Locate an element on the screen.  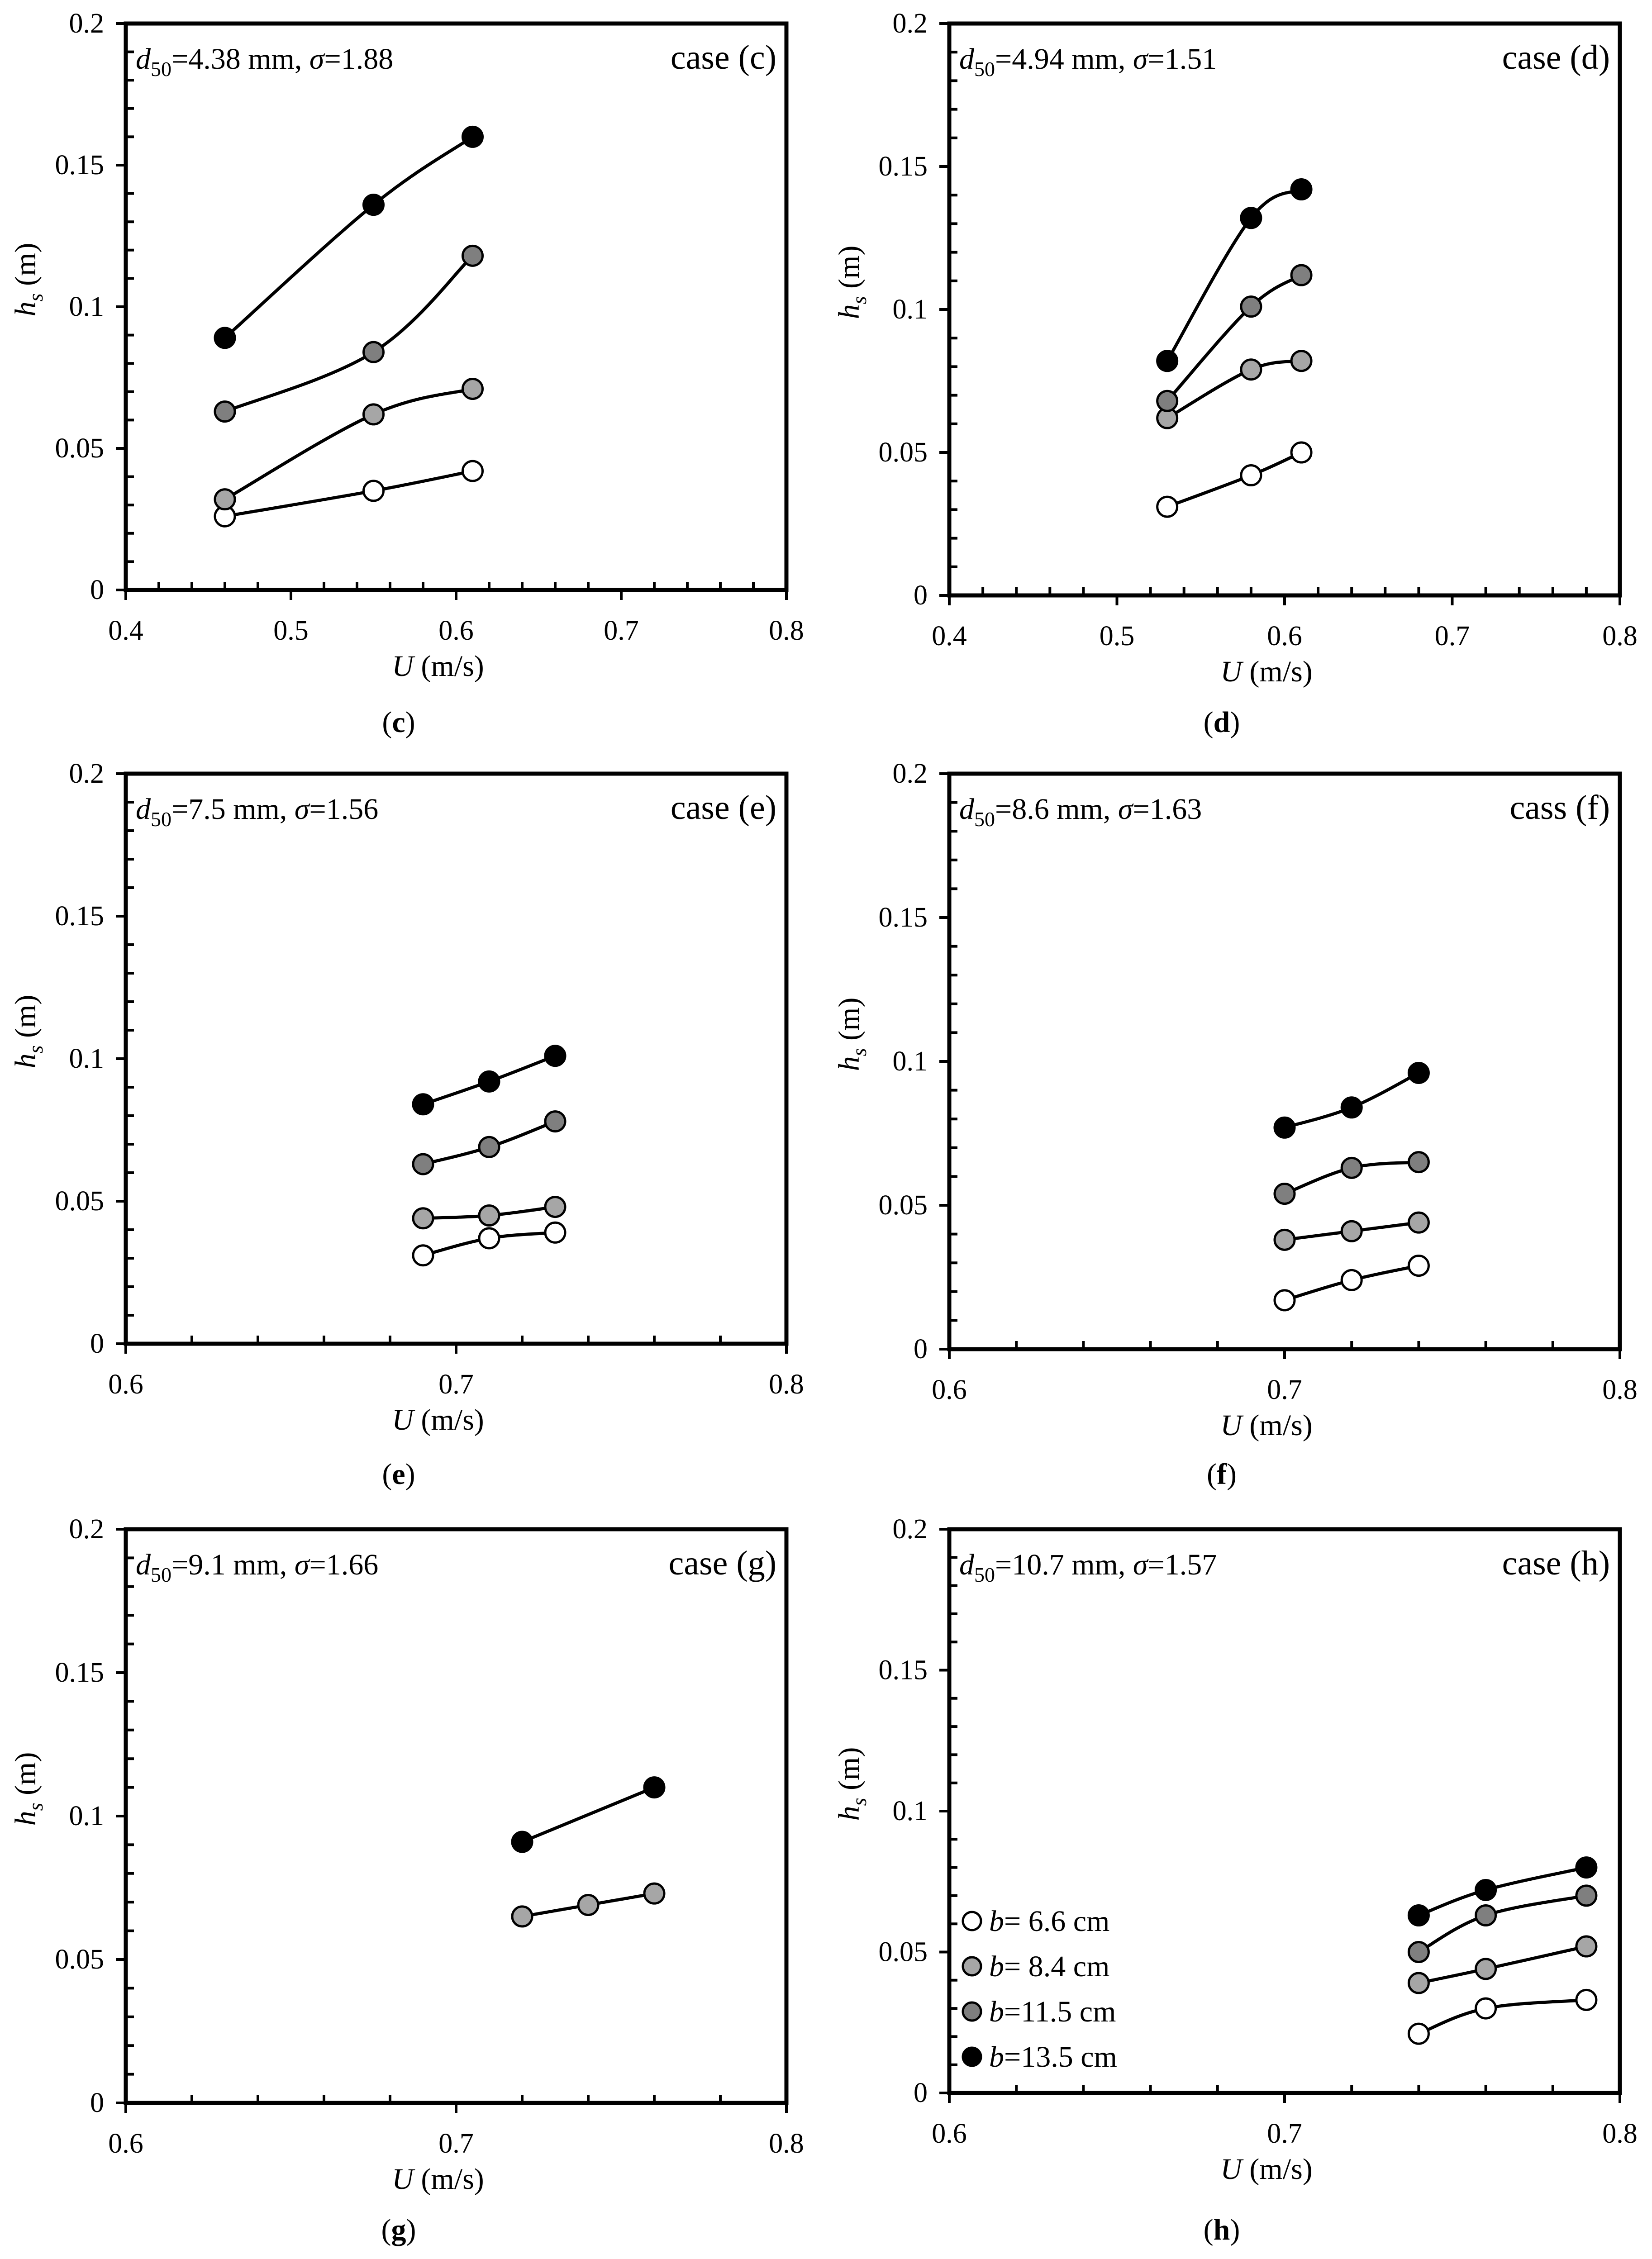
legend-item-label: b= 6.6 cm is located at coordinates (1049, 1922).